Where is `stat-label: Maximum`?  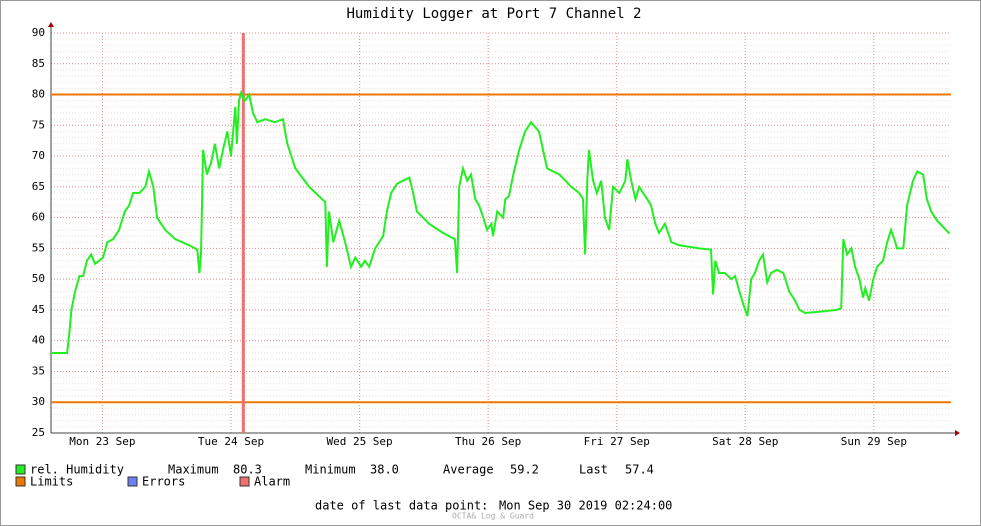
stat-label: Maximum is located at coordinates (193, 470).